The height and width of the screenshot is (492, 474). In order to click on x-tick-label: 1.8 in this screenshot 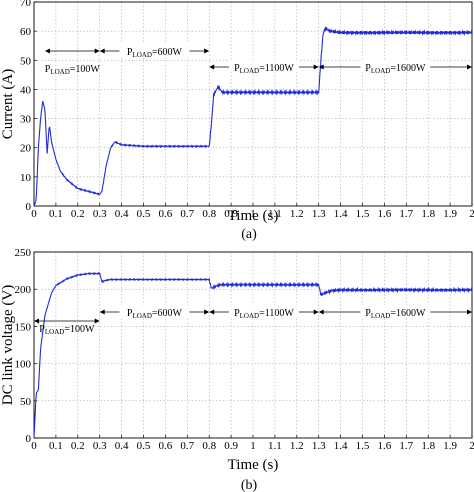, I will do `click(428, 446)`.